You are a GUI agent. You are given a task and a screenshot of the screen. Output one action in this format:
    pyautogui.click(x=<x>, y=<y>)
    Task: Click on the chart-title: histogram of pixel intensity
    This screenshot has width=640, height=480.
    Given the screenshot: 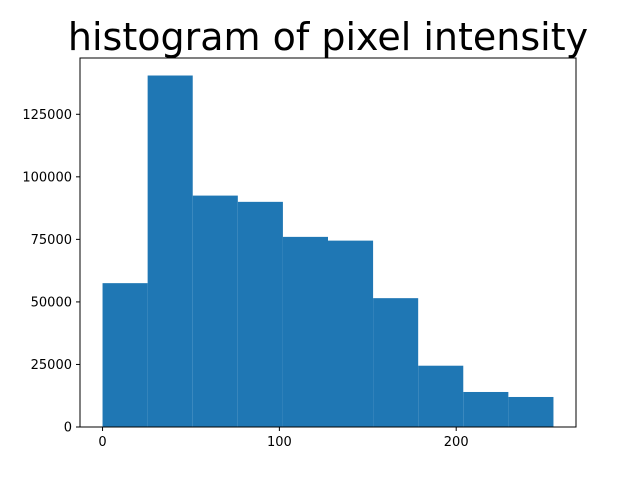 What is the action you would take?
    pyautogui.click(x=328, y=37)
    